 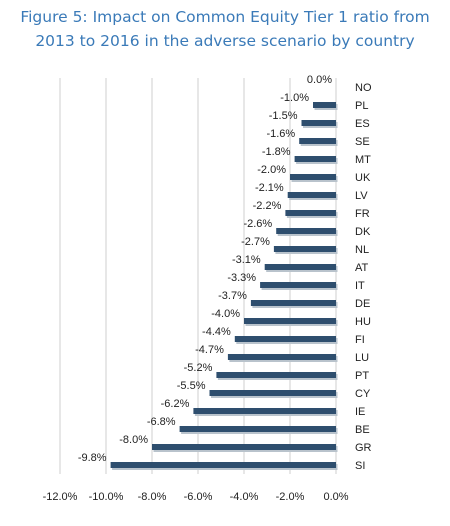 What do you see at coordinates (363, 88) in the screenshot?
I see `category-label: NO` at bounding box center [363, 88].